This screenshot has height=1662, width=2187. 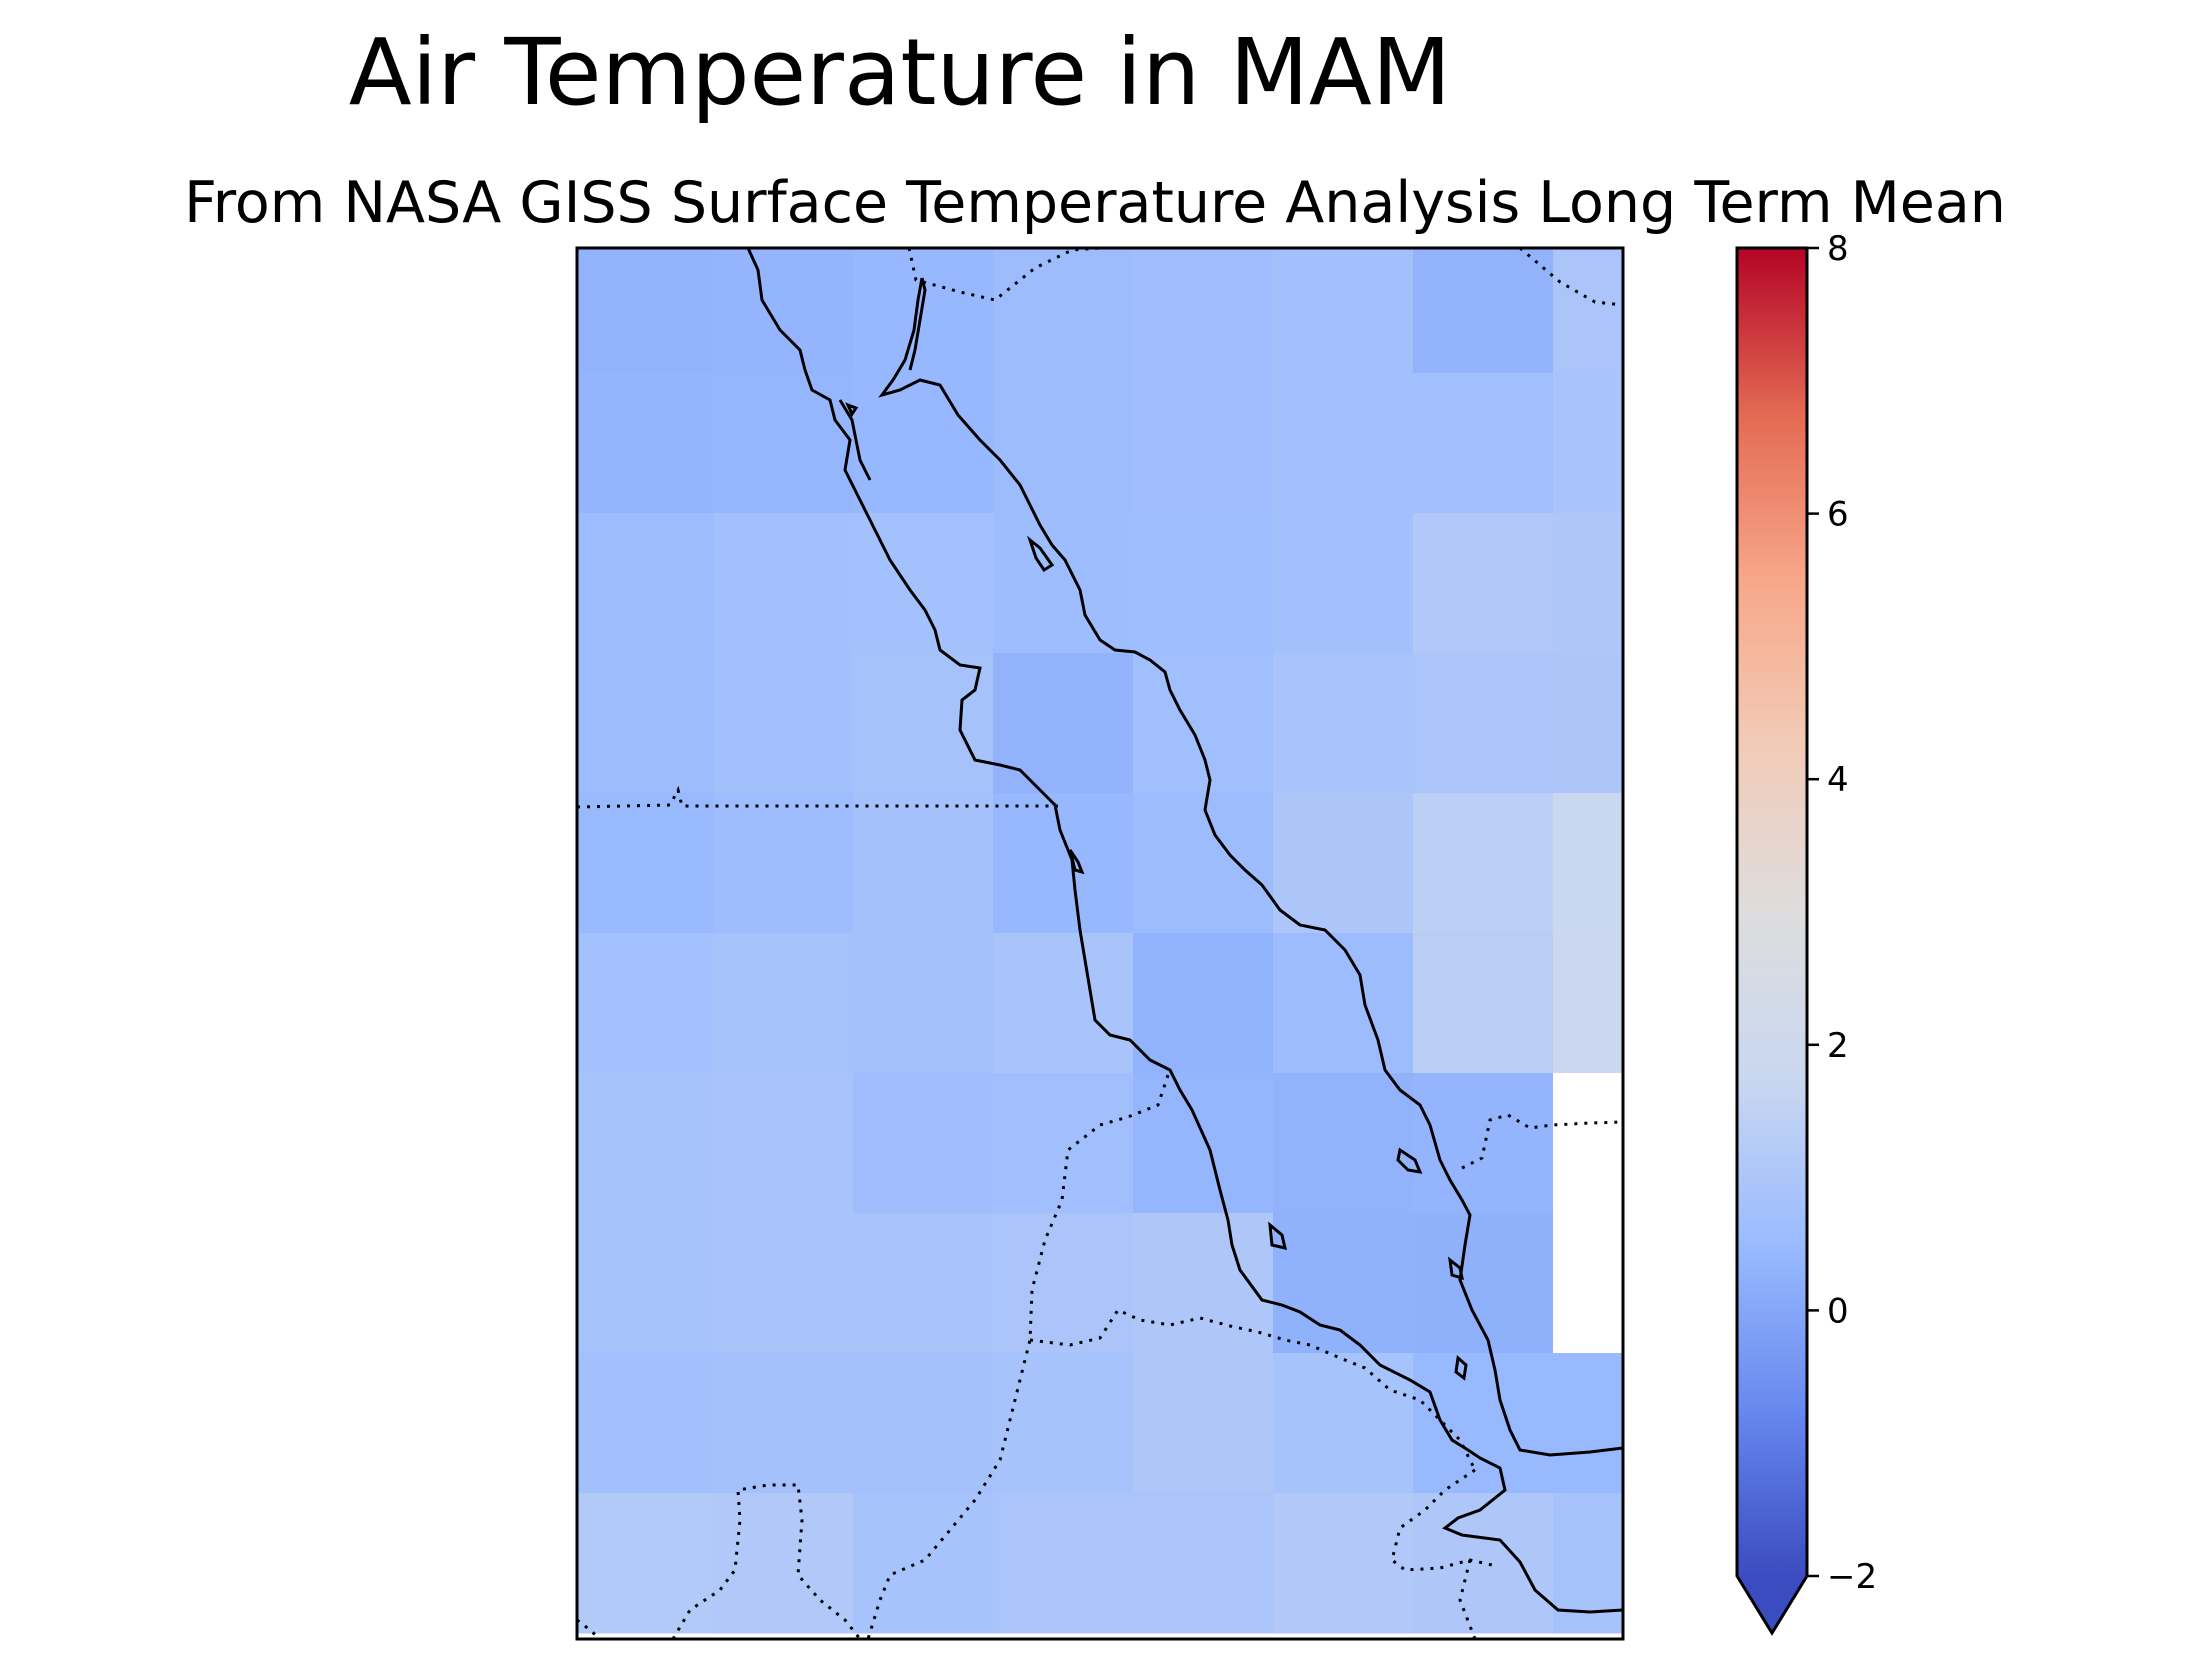 I want to click on chart-title: Air Temperature in MAM, so click(x=900, y=72).